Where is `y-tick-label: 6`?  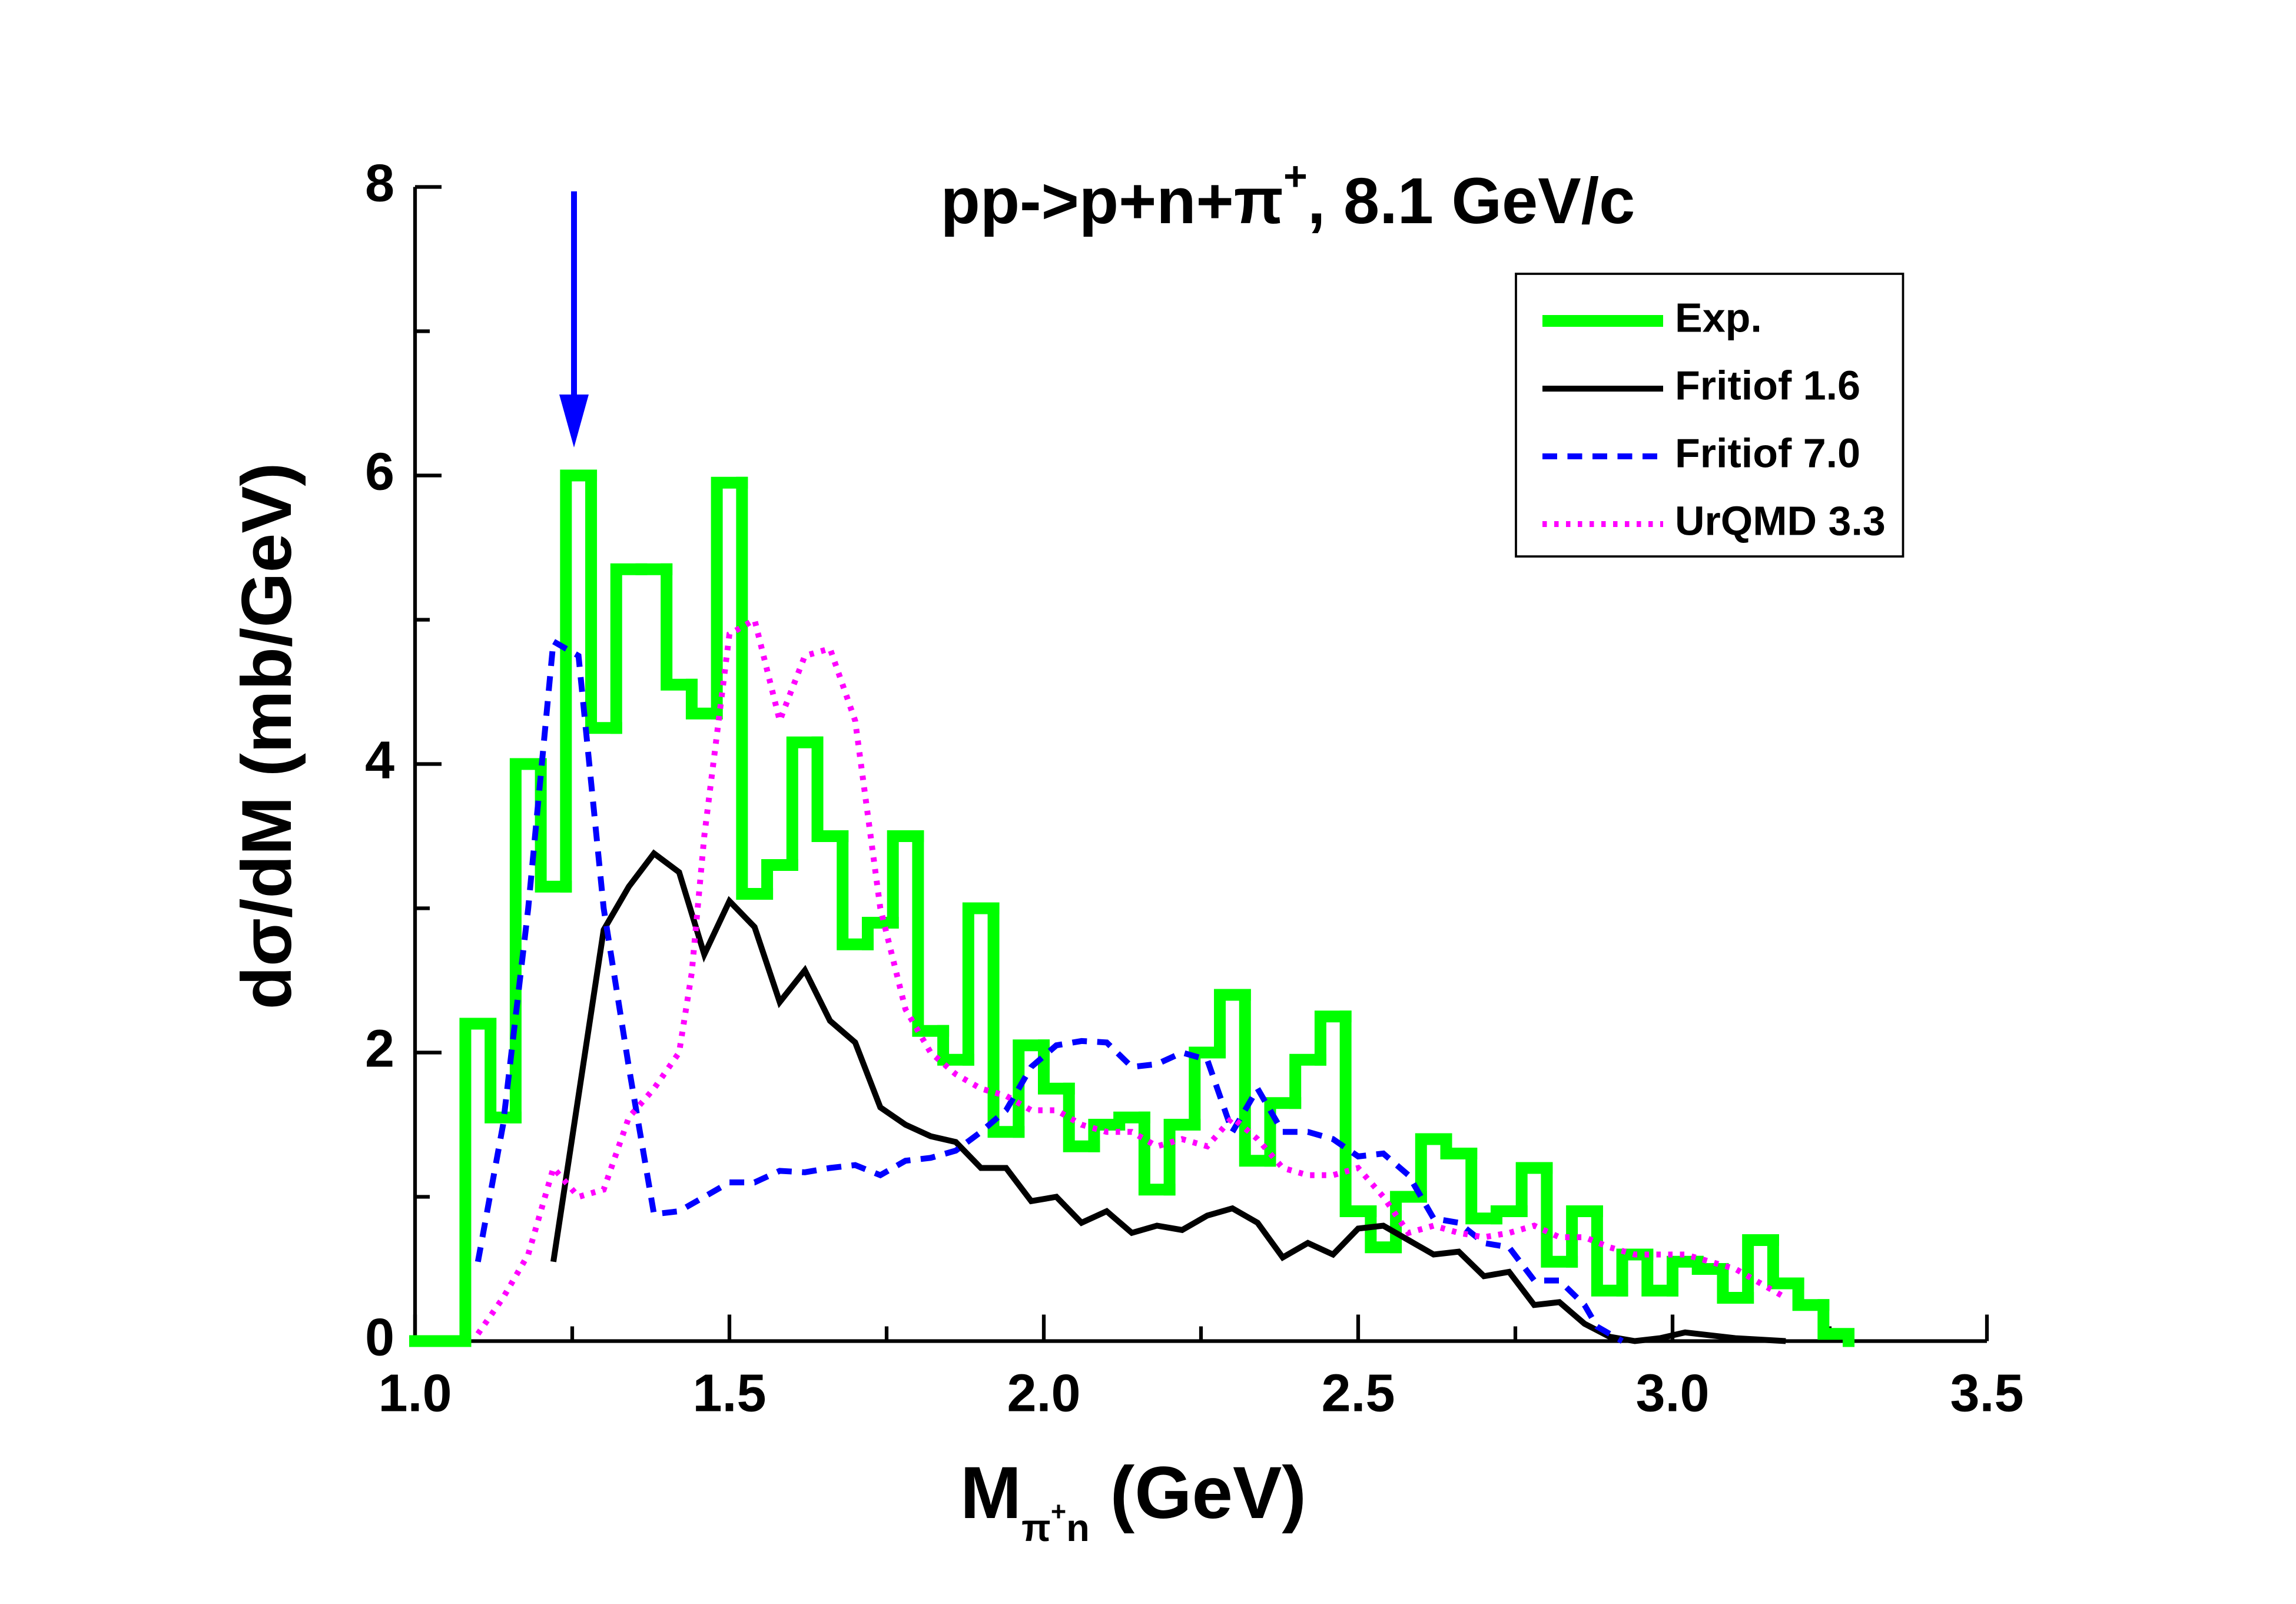
y-tick-label: 6 is located at coordinates (379, 471).